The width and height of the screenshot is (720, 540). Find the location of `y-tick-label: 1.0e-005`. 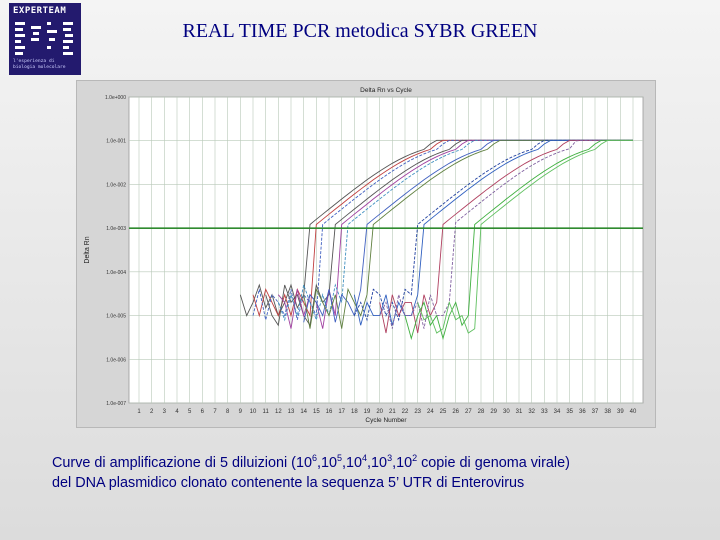

y-tick-label: 1.0e-005 is located at coordinates (116, 317).